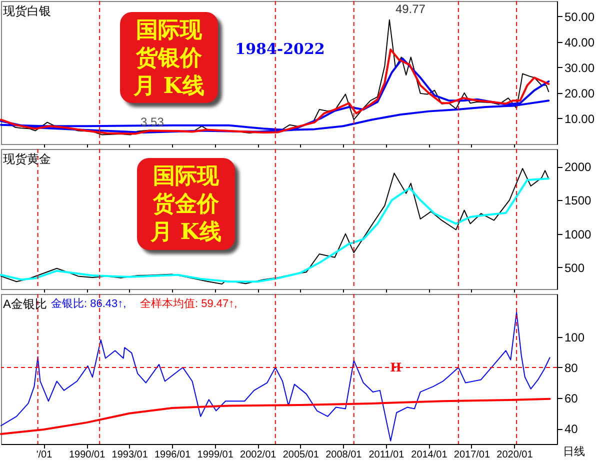 This screenshot has height=463, width=600. Describe the element at coordinates (258, 455) in the screenshot. I see `x-tick-label: 2002/01` at that location.